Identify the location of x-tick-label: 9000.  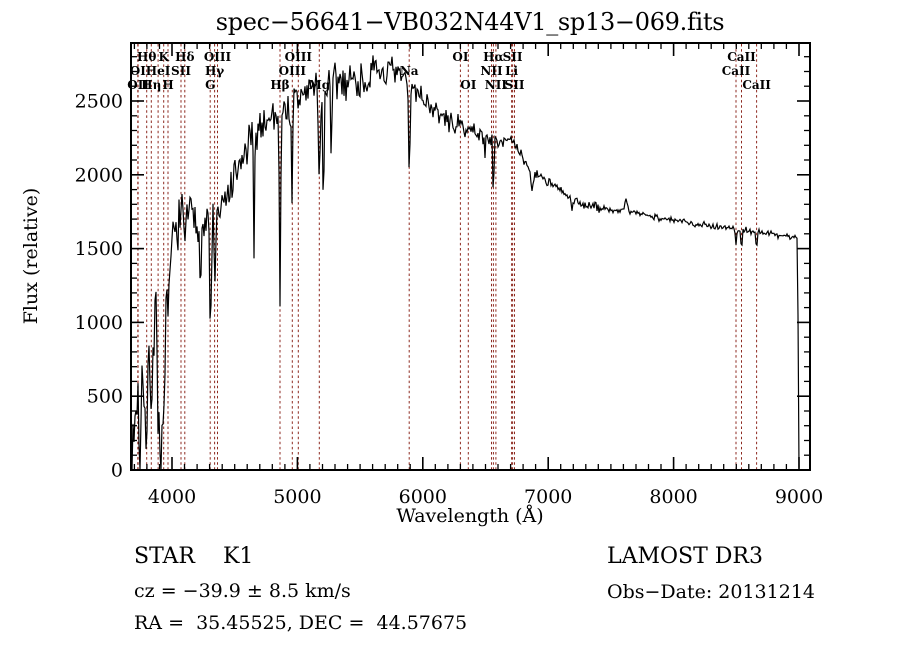
(799, 497).